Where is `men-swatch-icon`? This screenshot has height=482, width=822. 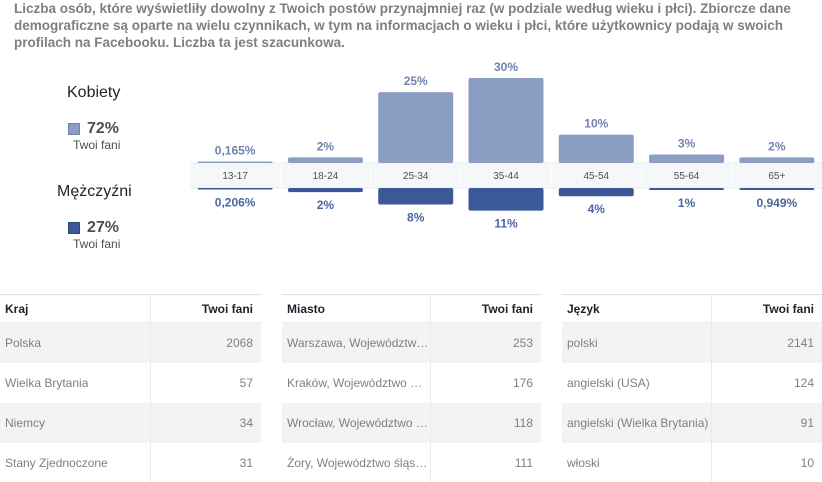 men-swatch-icon is located at coordinates (74, 228).